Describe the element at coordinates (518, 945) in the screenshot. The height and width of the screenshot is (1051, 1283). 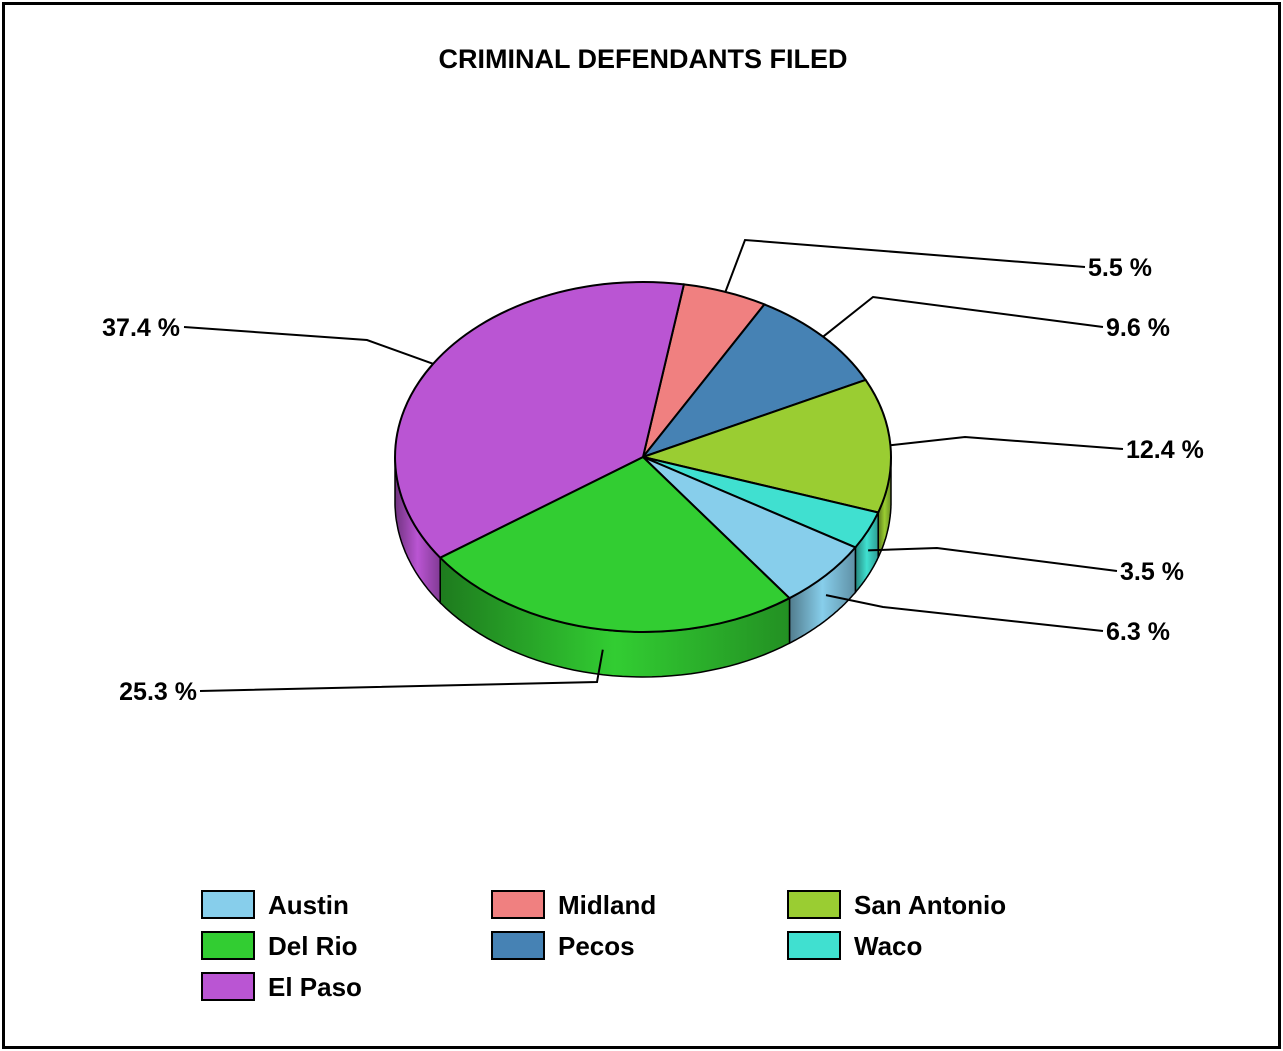
I see `legend-swatch-pecos` at that location.